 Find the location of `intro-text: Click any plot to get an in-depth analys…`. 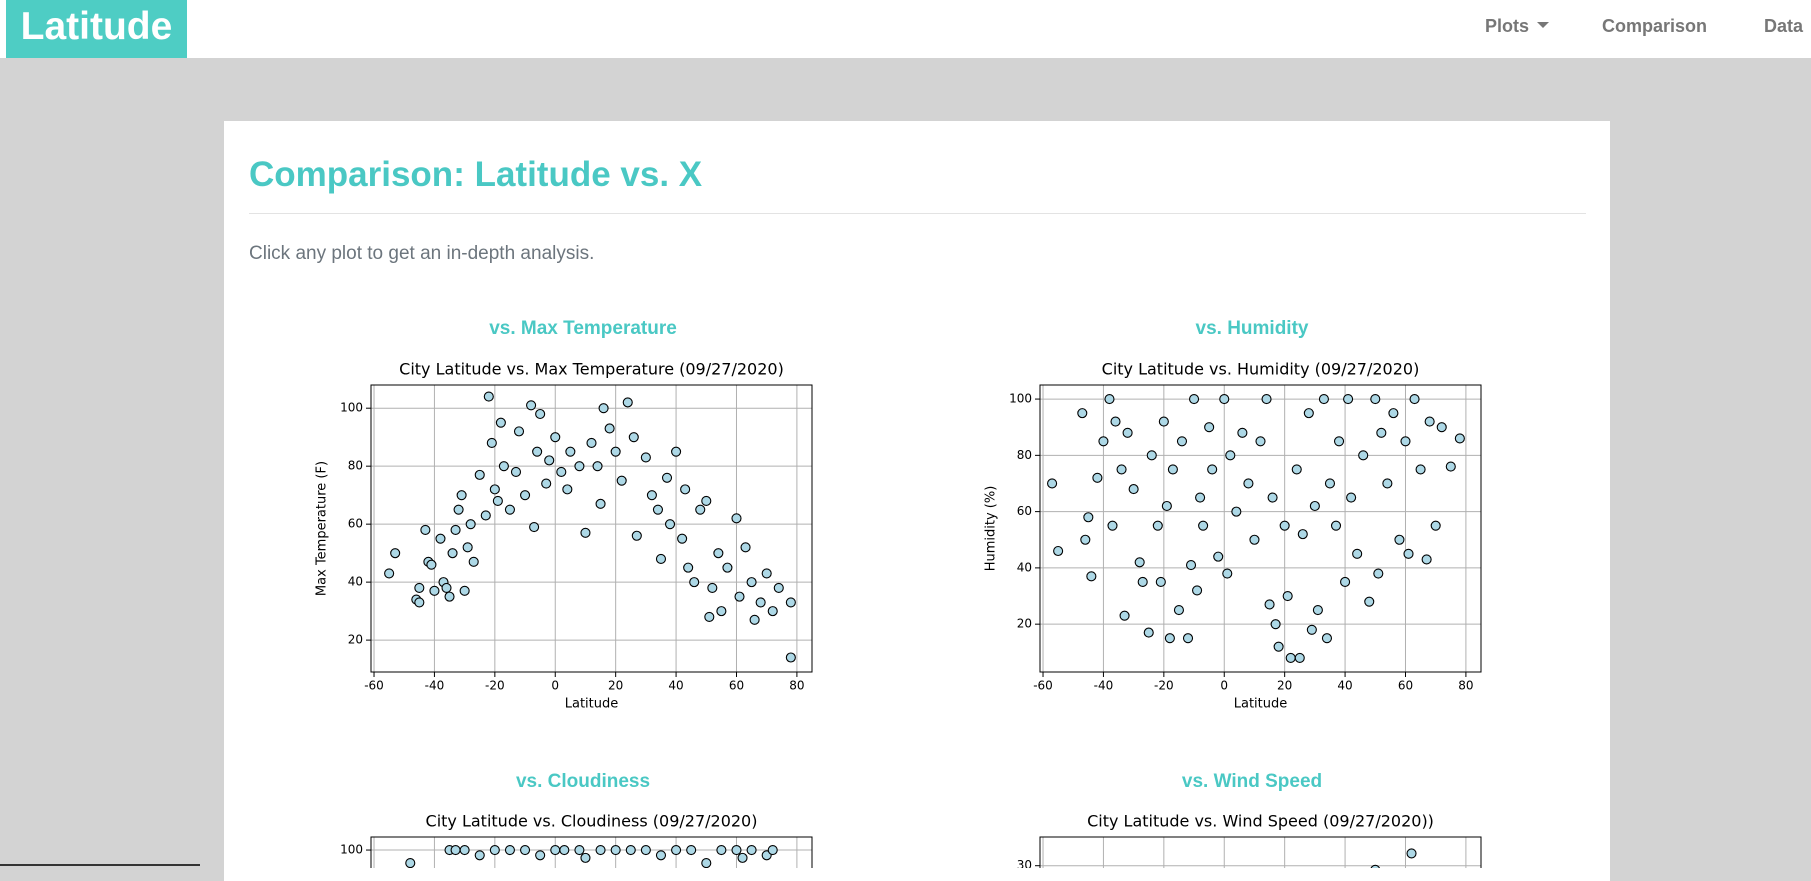

intro-text: Click any plot to get an in-depth analys… is located at coordinates (422, 253).